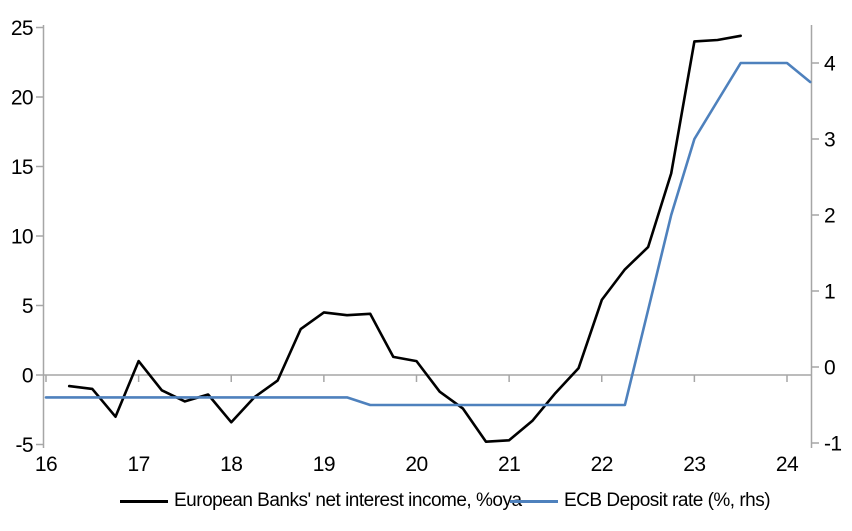 The image size is (852, 531). What do you see at coordinates (22, 237) in the screenshot?
I see `y-left-tick-label: 10` at bounding box center [22, 237].